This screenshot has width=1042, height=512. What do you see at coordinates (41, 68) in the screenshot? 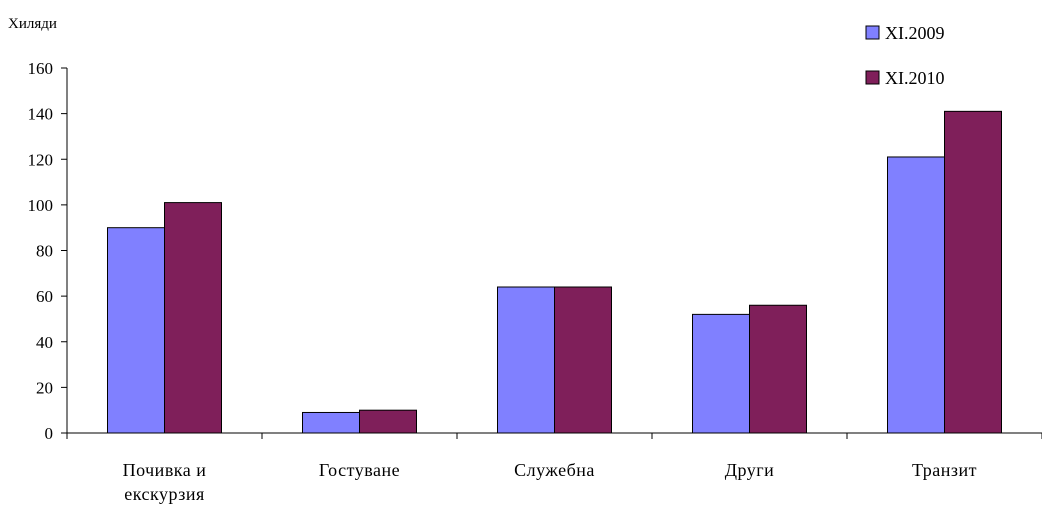
I see `y-tick-label: 160` at bounding box center [41, 68].